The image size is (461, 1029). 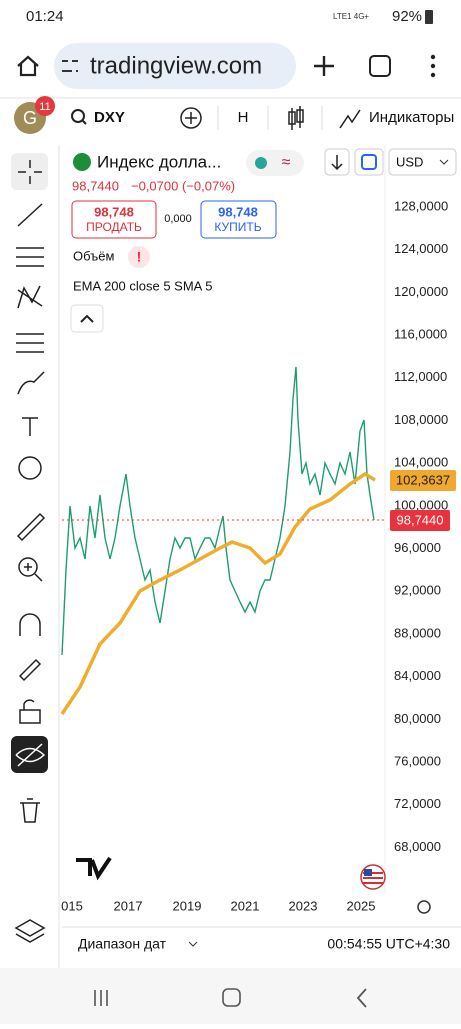 I want to click on spread: 0,000, so click(x=178, y=219).